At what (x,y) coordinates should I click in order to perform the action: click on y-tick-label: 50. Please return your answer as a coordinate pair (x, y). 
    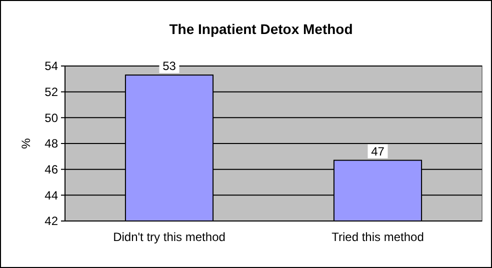
    Looking at the image, I should click on (51, 117).